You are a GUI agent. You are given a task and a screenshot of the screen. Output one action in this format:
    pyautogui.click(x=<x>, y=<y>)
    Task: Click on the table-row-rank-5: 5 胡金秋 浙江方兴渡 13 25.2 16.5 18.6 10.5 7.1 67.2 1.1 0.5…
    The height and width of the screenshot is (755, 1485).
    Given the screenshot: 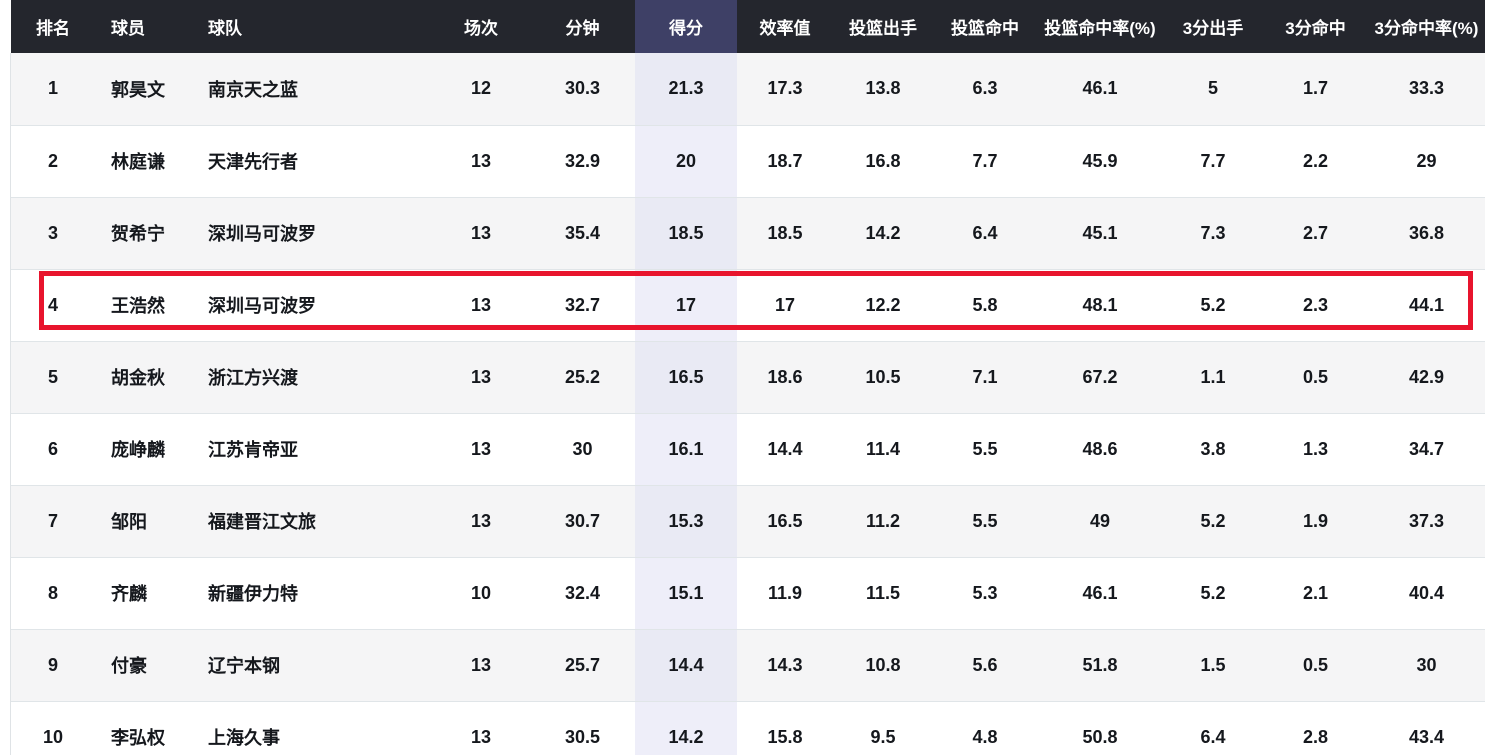 What is the action you would take?
    pyautogui.click(x=748, y=376)
    